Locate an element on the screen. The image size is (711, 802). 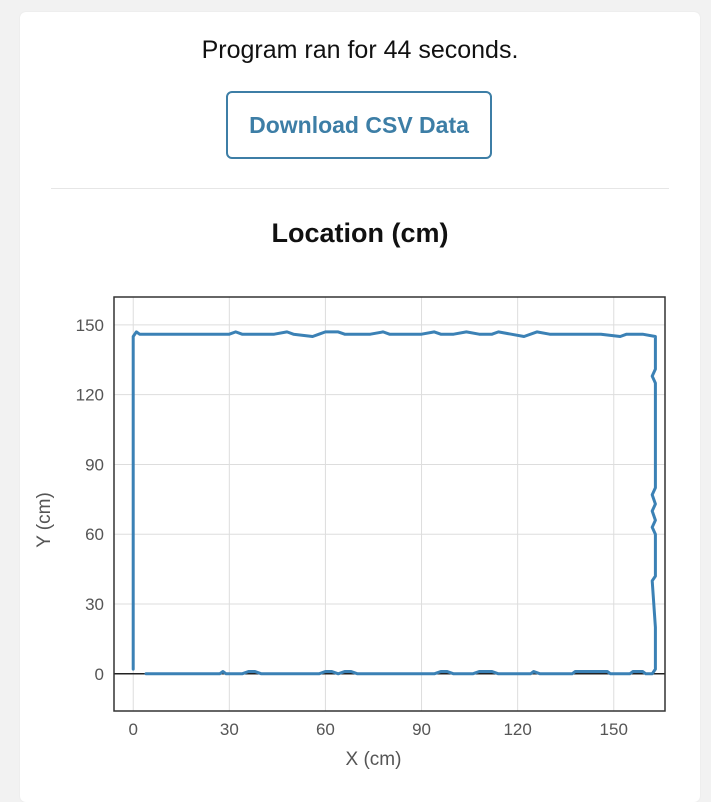
x-tick-label: 30 is located at coordinates (229, 729).